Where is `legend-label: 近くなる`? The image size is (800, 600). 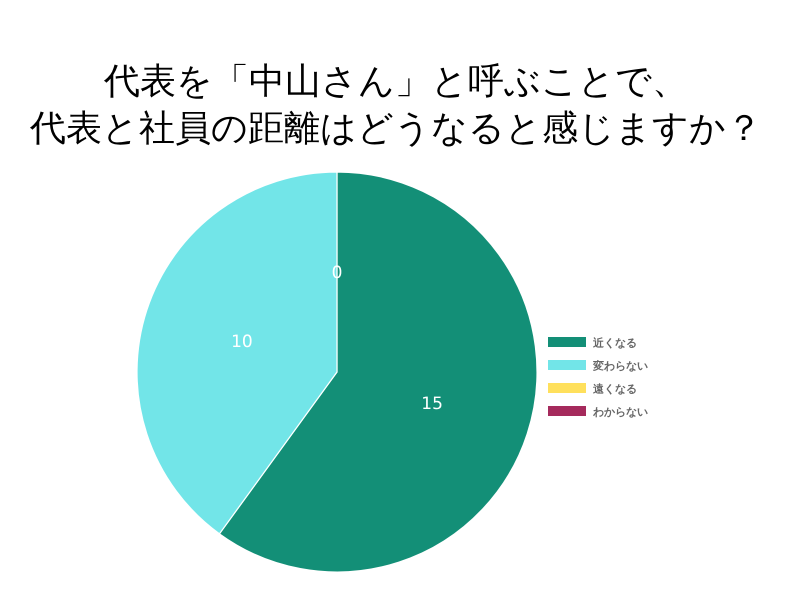 legend-label: 近くなる is located at coordinates (614, 343).